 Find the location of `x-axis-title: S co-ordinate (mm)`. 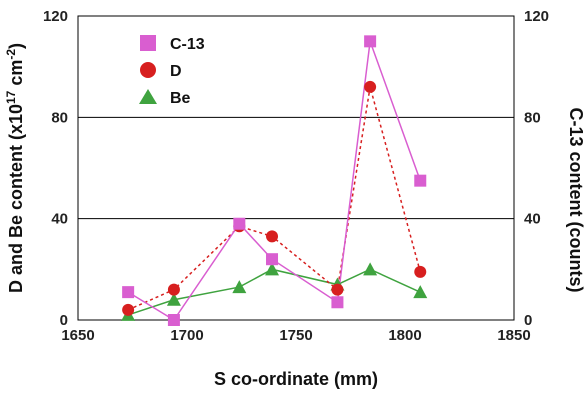

x-axis-title: S co-ordinate (mm) is located at coordinates (296, 379).